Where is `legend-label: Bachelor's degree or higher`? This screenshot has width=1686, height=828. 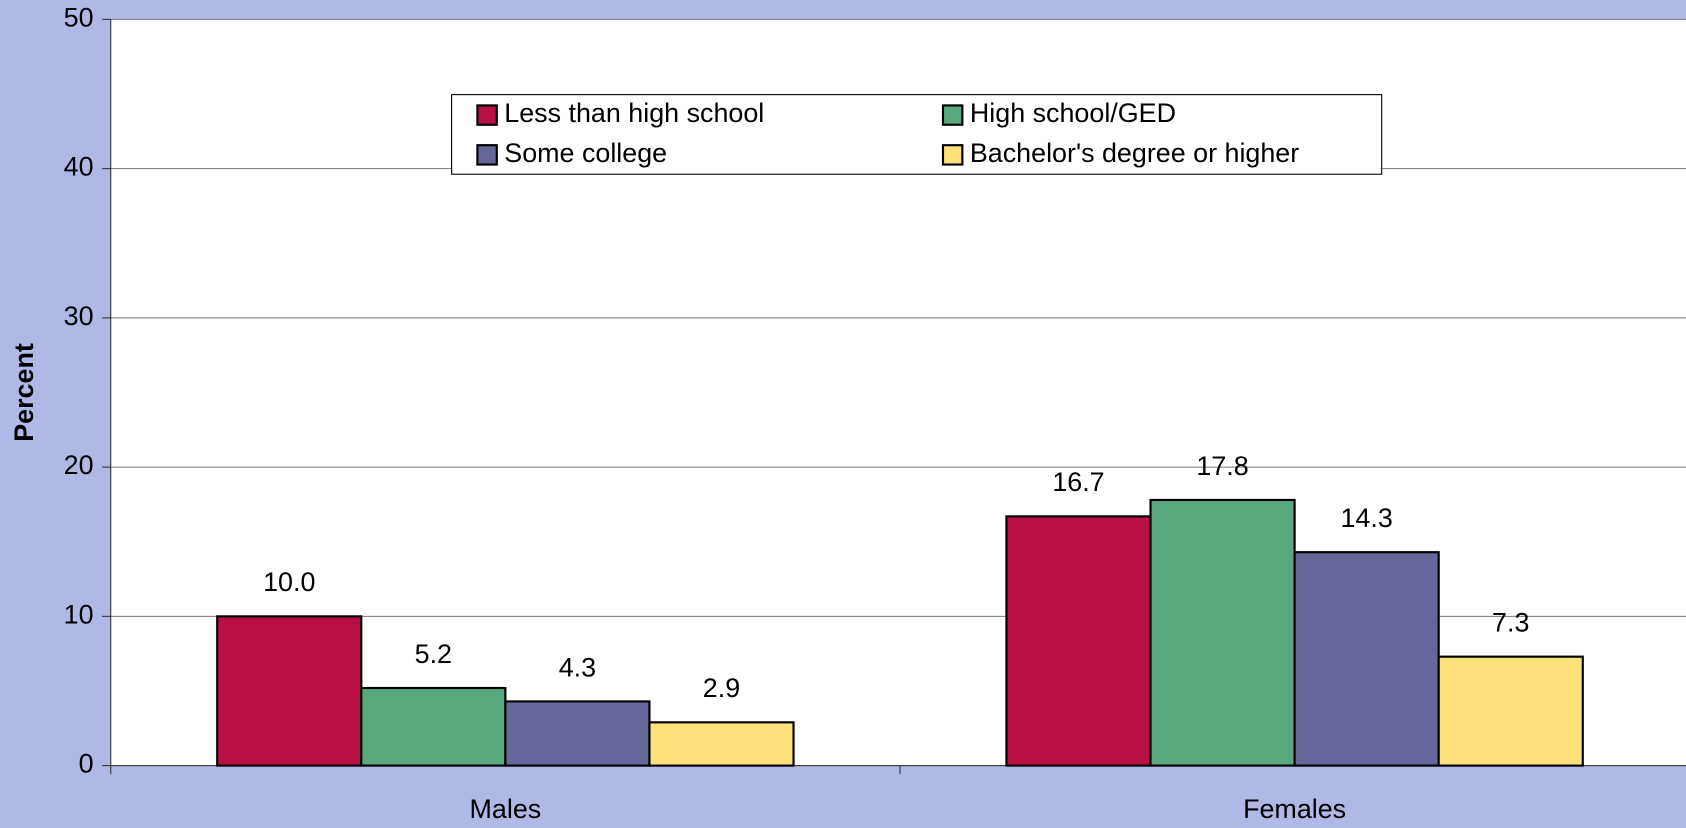
legend-label: Bachelor's degree or higher is located at coordinates (1134, 153).